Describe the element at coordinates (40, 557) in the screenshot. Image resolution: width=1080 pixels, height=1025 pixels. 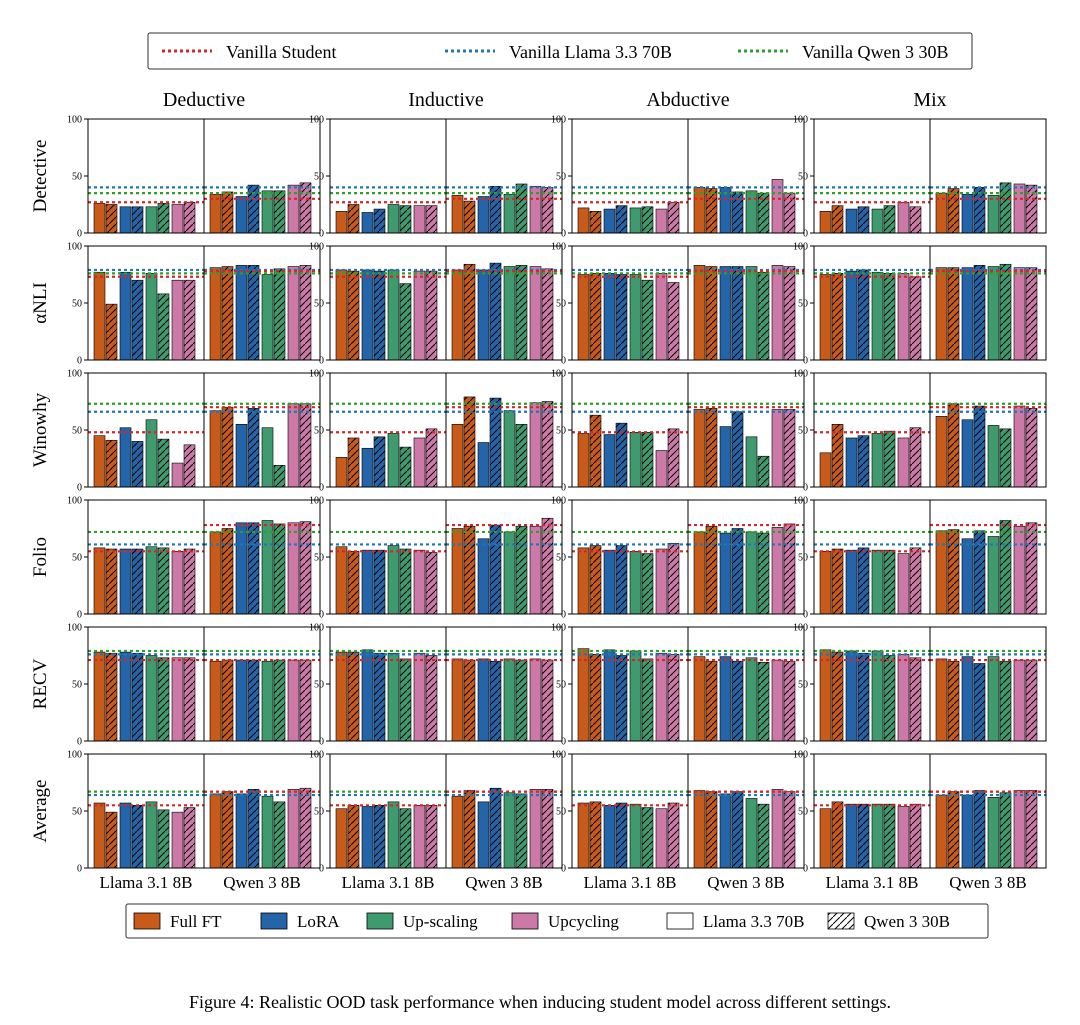
I see `row-label-3: Folio` at that location.